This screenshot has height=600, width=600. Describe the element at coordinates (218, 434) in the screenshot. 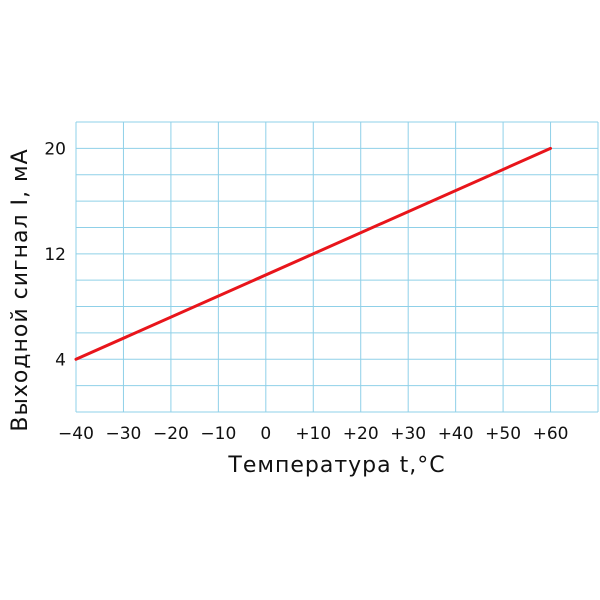

I see `x-tick-label: −10` at that location.